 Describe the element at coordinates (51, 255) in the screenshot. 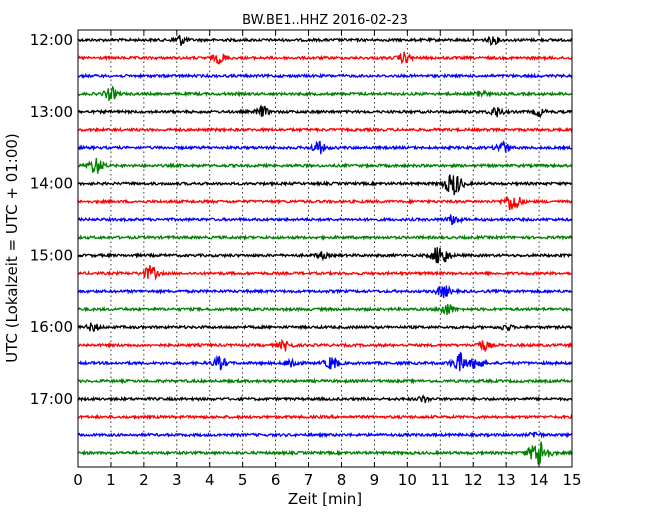

I see `y-tick-label: 15:00` at that location.